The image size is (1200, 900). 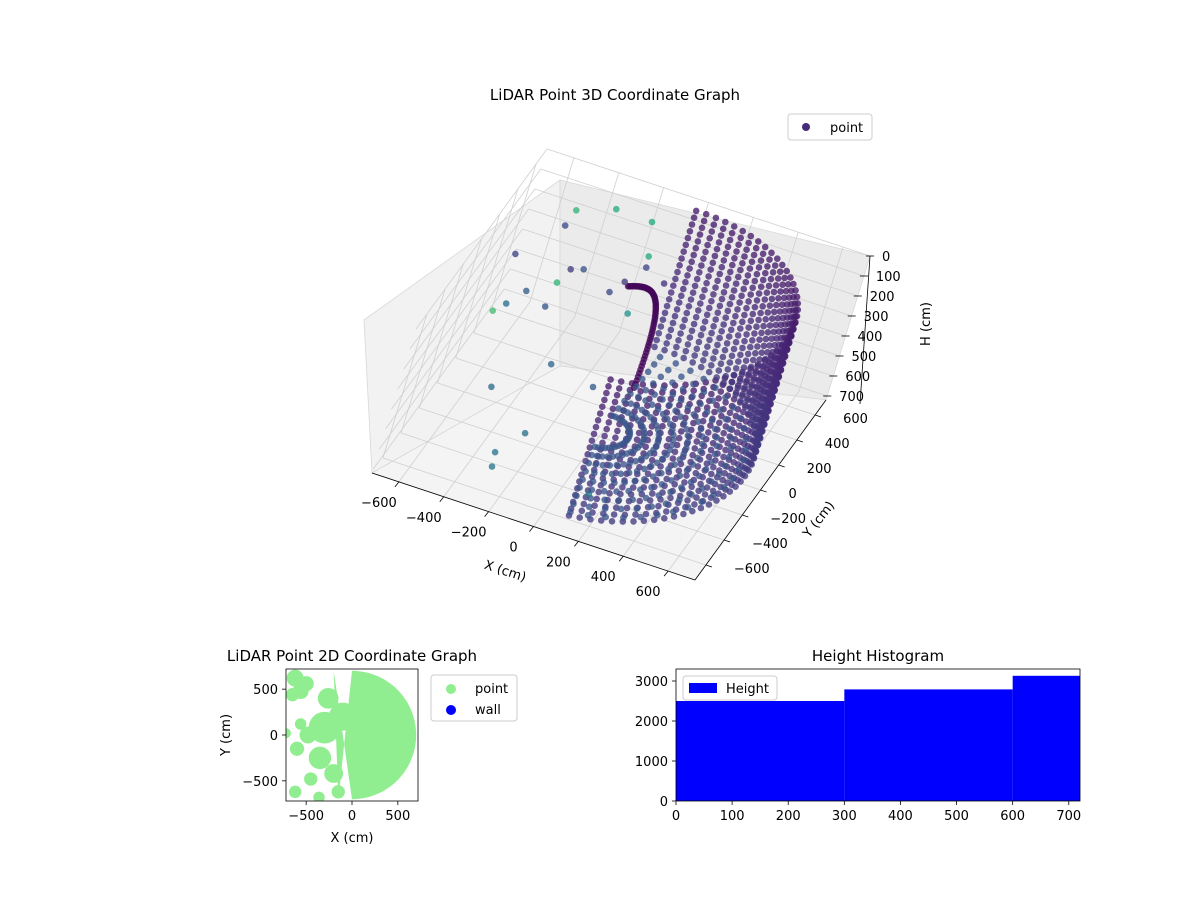 I want to click on y-tick-3d, so click(x=745, y=516).